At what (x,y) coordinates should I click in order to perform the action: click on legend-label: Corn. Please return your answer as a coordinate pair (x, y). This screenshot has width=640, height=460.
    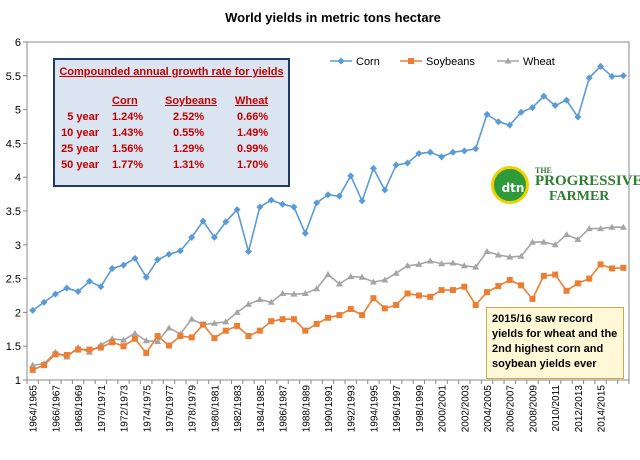
    Looking at the image, I should click on (368, 62).